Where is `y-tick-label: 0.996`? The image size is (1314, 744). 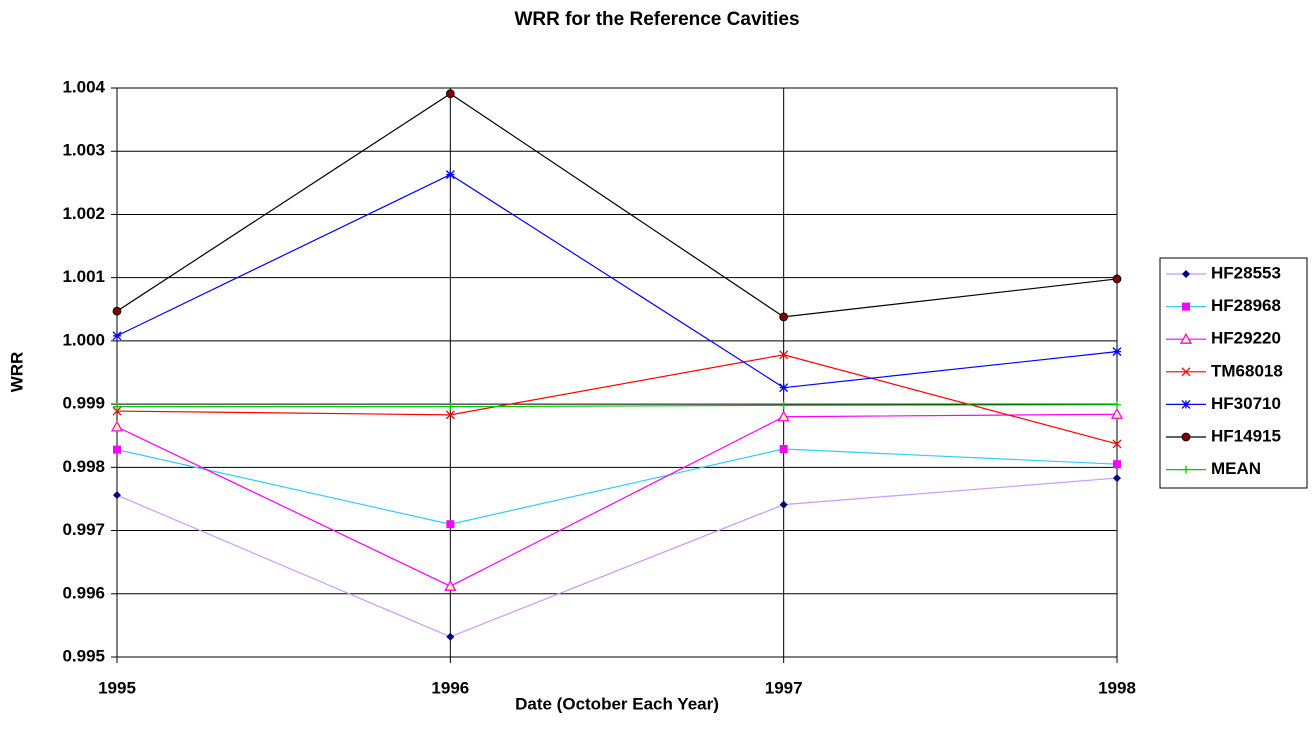 y-tick-label: 0.996 is located at coordinates (83, 592).